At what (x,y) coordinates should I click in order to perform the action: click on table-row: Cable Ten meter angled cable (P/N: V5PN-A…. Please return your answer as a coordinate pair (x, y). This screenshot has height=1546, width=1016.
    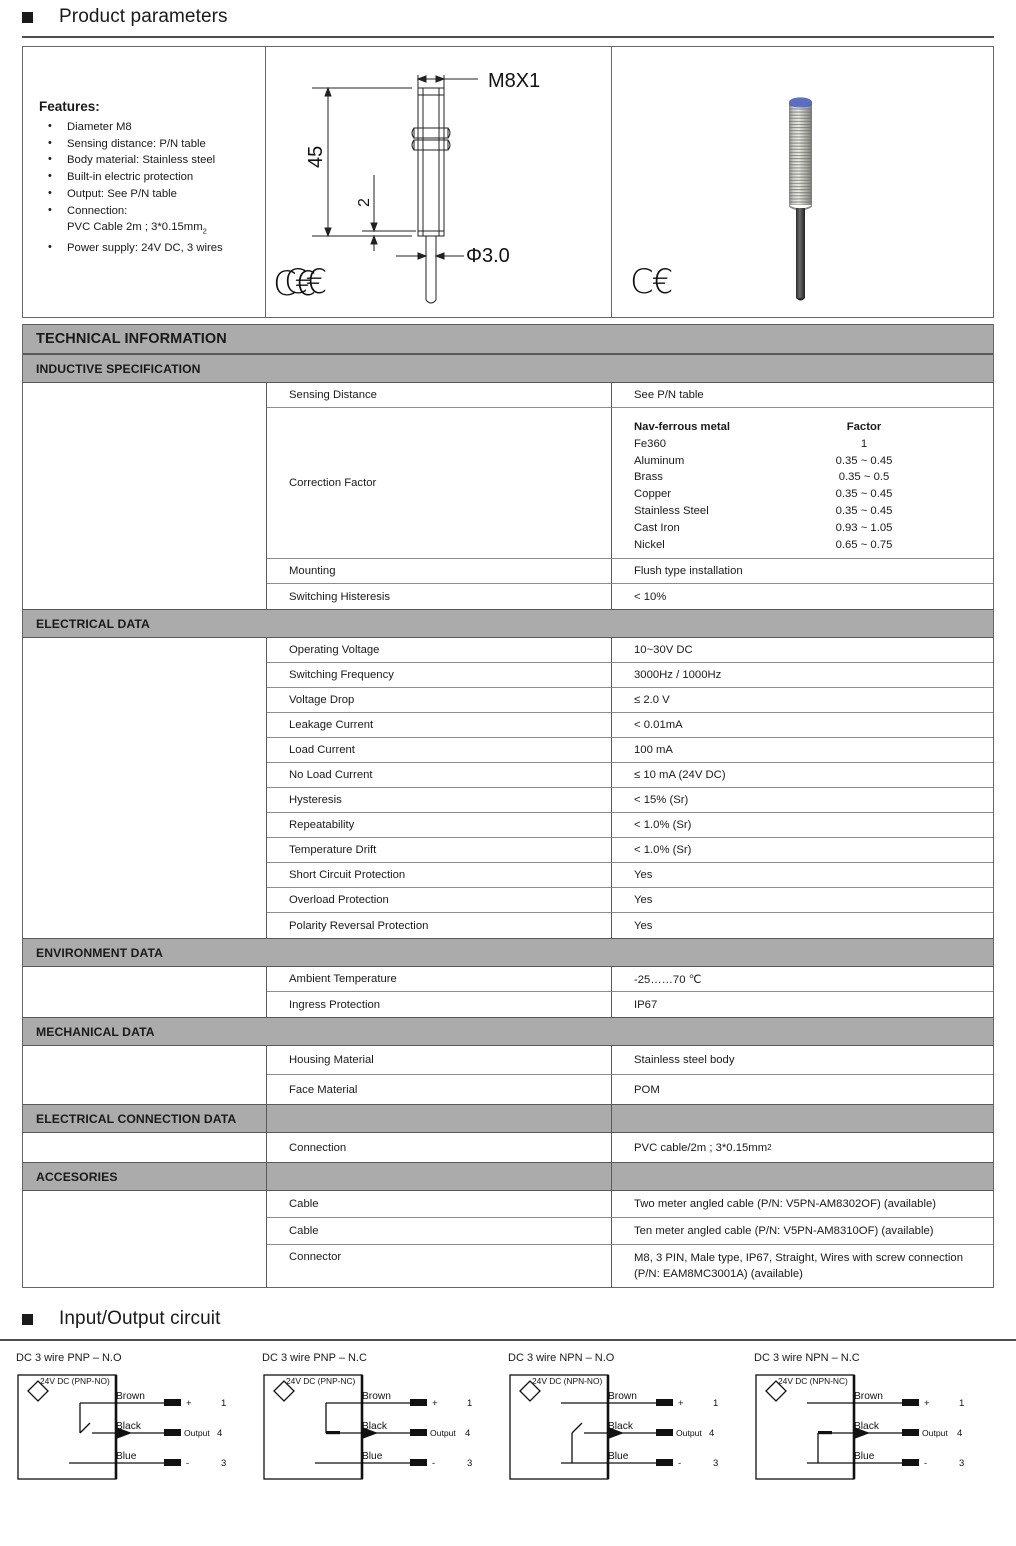
    Looking at the image, I should click on (630, 1232).